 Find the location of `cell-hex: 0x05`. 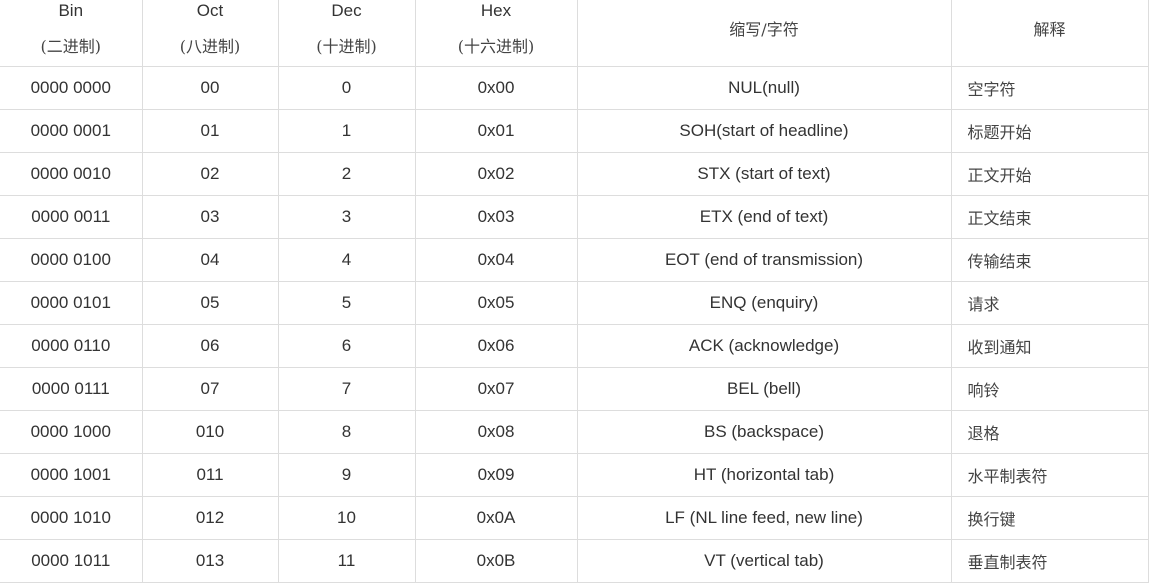

cell-hex: 0x05 is located at coordinates (496, 303).